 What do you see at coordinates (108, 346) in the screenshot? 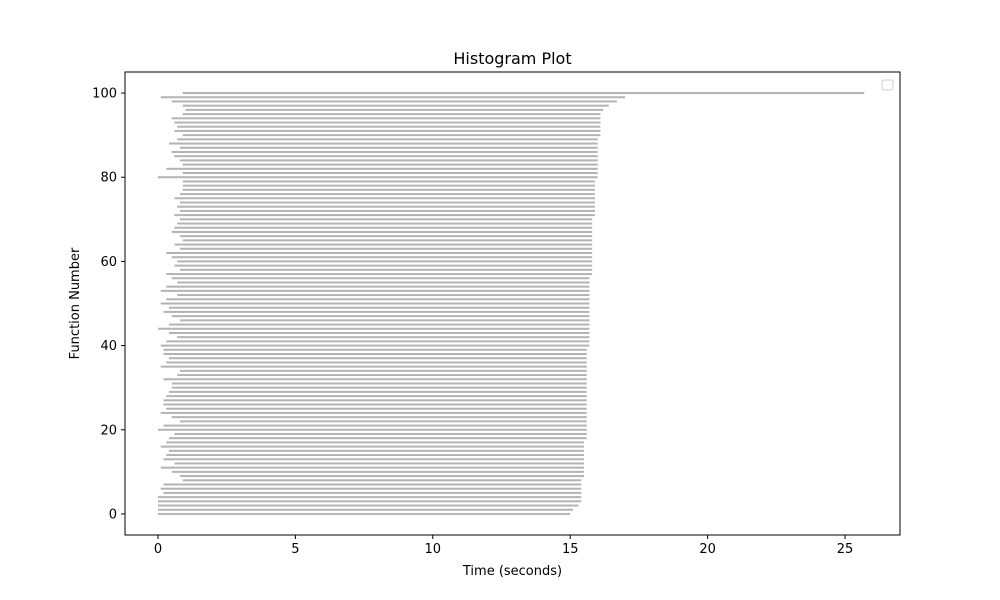
I see `y-tick-label: 40` at bounding box center [108, 346].